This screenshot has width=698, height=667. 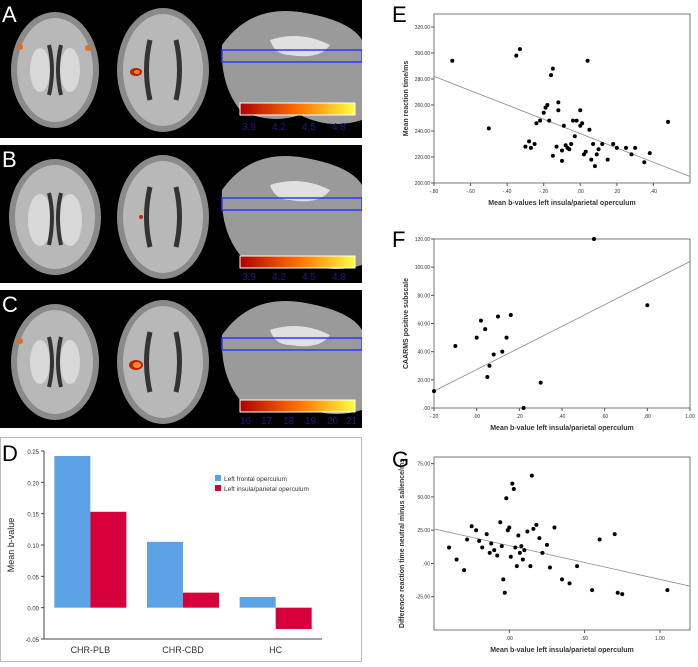 What do you see at coordinates (423, 184) in the screenshot?
I see `y-tick-label: 200.00` at bounding box center [423, 184].